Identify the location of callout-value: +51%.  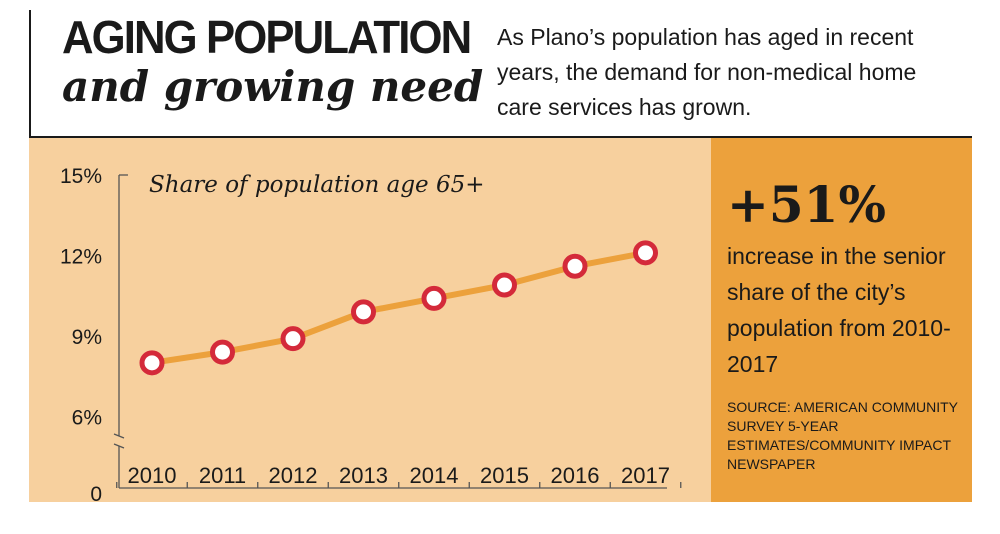
(806, 204).